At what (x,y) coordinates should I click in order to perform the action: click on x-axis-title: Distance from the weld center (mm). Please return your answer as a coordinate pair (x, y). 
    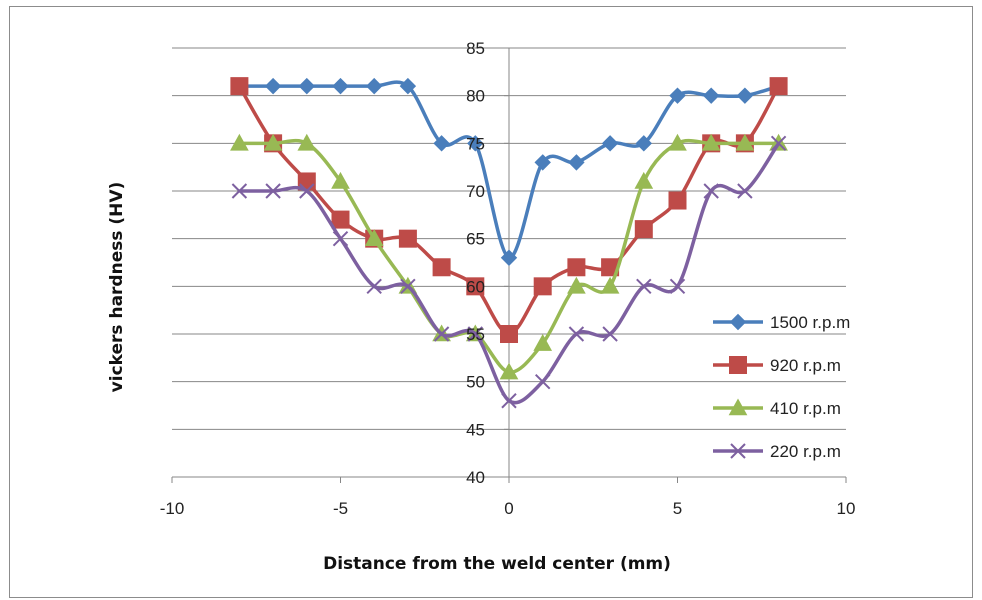
    Looking at the image, I should click on (497, 564).